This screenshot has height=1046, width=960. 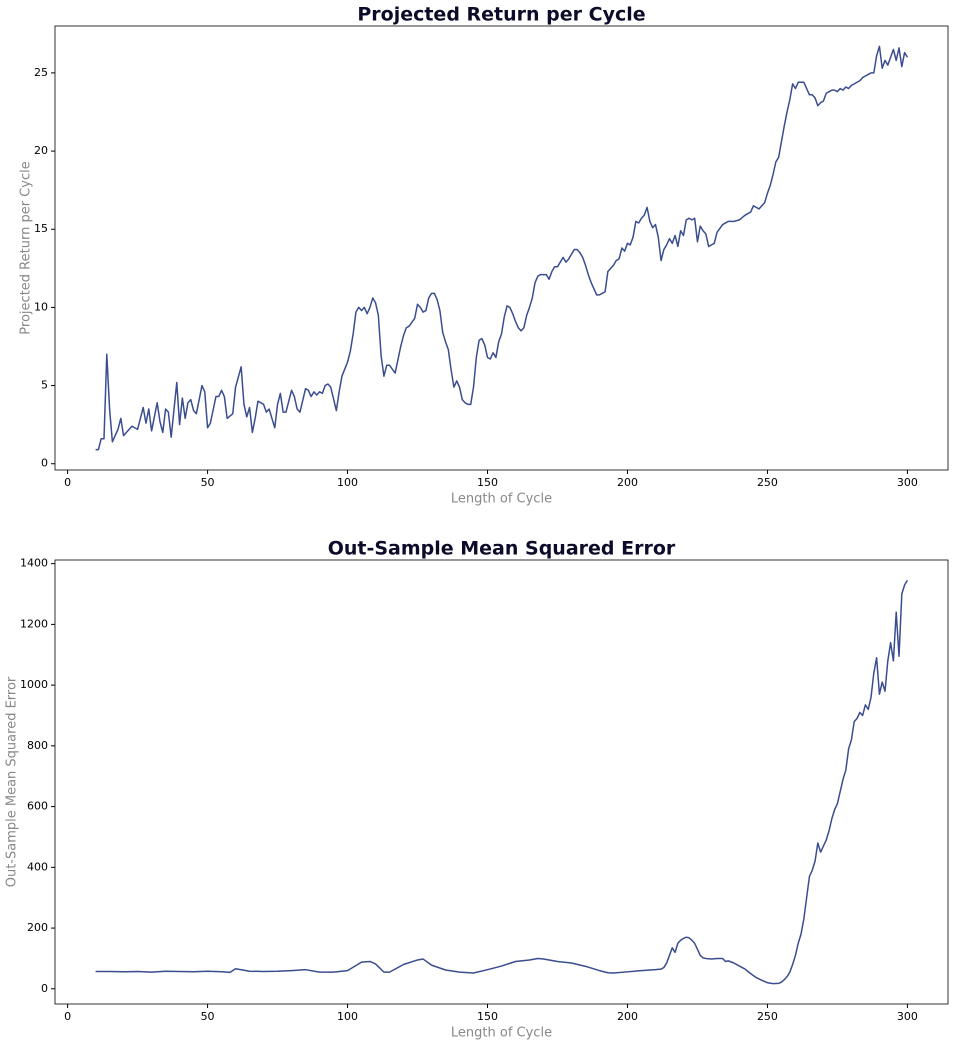 I want to click on chart-title: Projected Return per Cycle, so click(x=501, y=15).